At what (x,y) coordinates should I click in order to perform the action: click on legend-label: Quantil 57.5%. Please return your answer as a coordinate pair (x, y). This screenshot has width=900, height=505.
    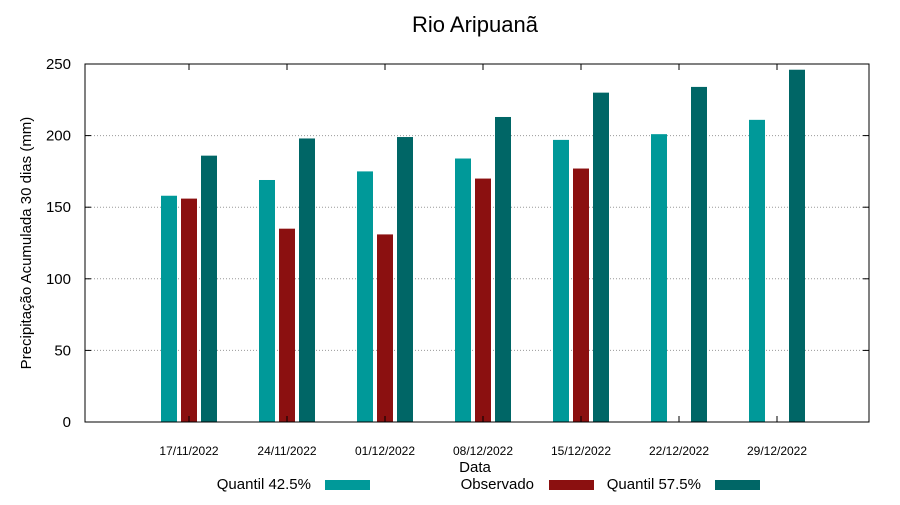
    Looking at the image, I should click on (654, 484).